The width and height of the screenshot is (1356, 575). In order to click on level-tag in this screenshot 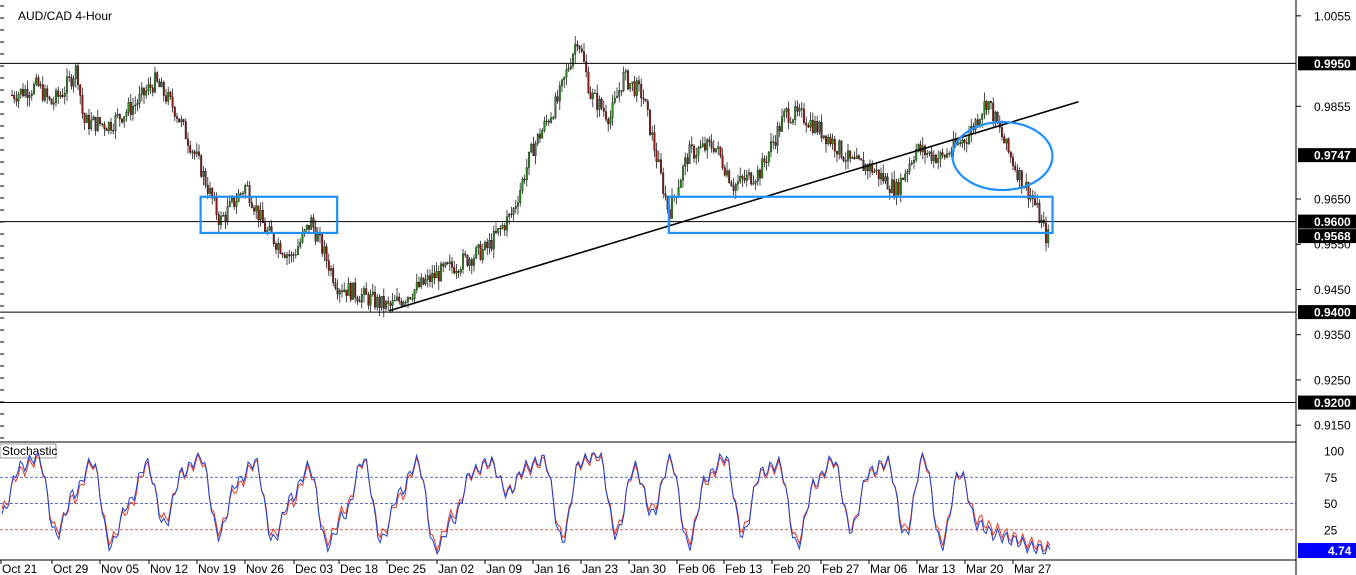, I will do `click(1327, 63)`.